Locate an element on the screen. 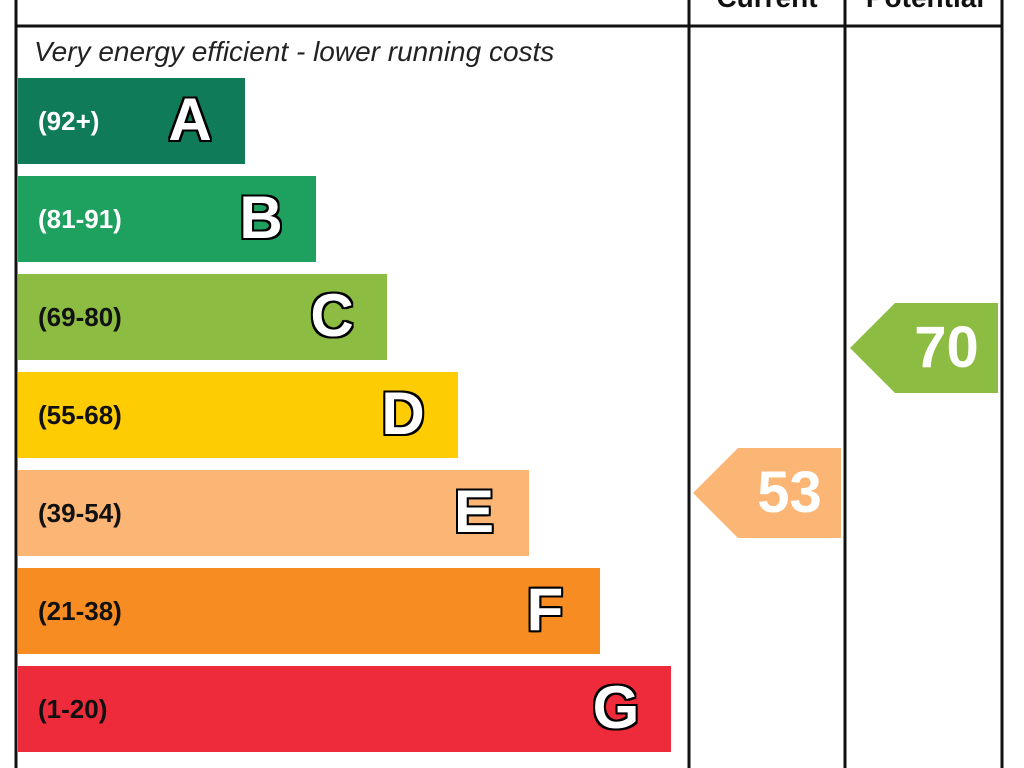  band-bar-g is located at coordinates (344, 709).